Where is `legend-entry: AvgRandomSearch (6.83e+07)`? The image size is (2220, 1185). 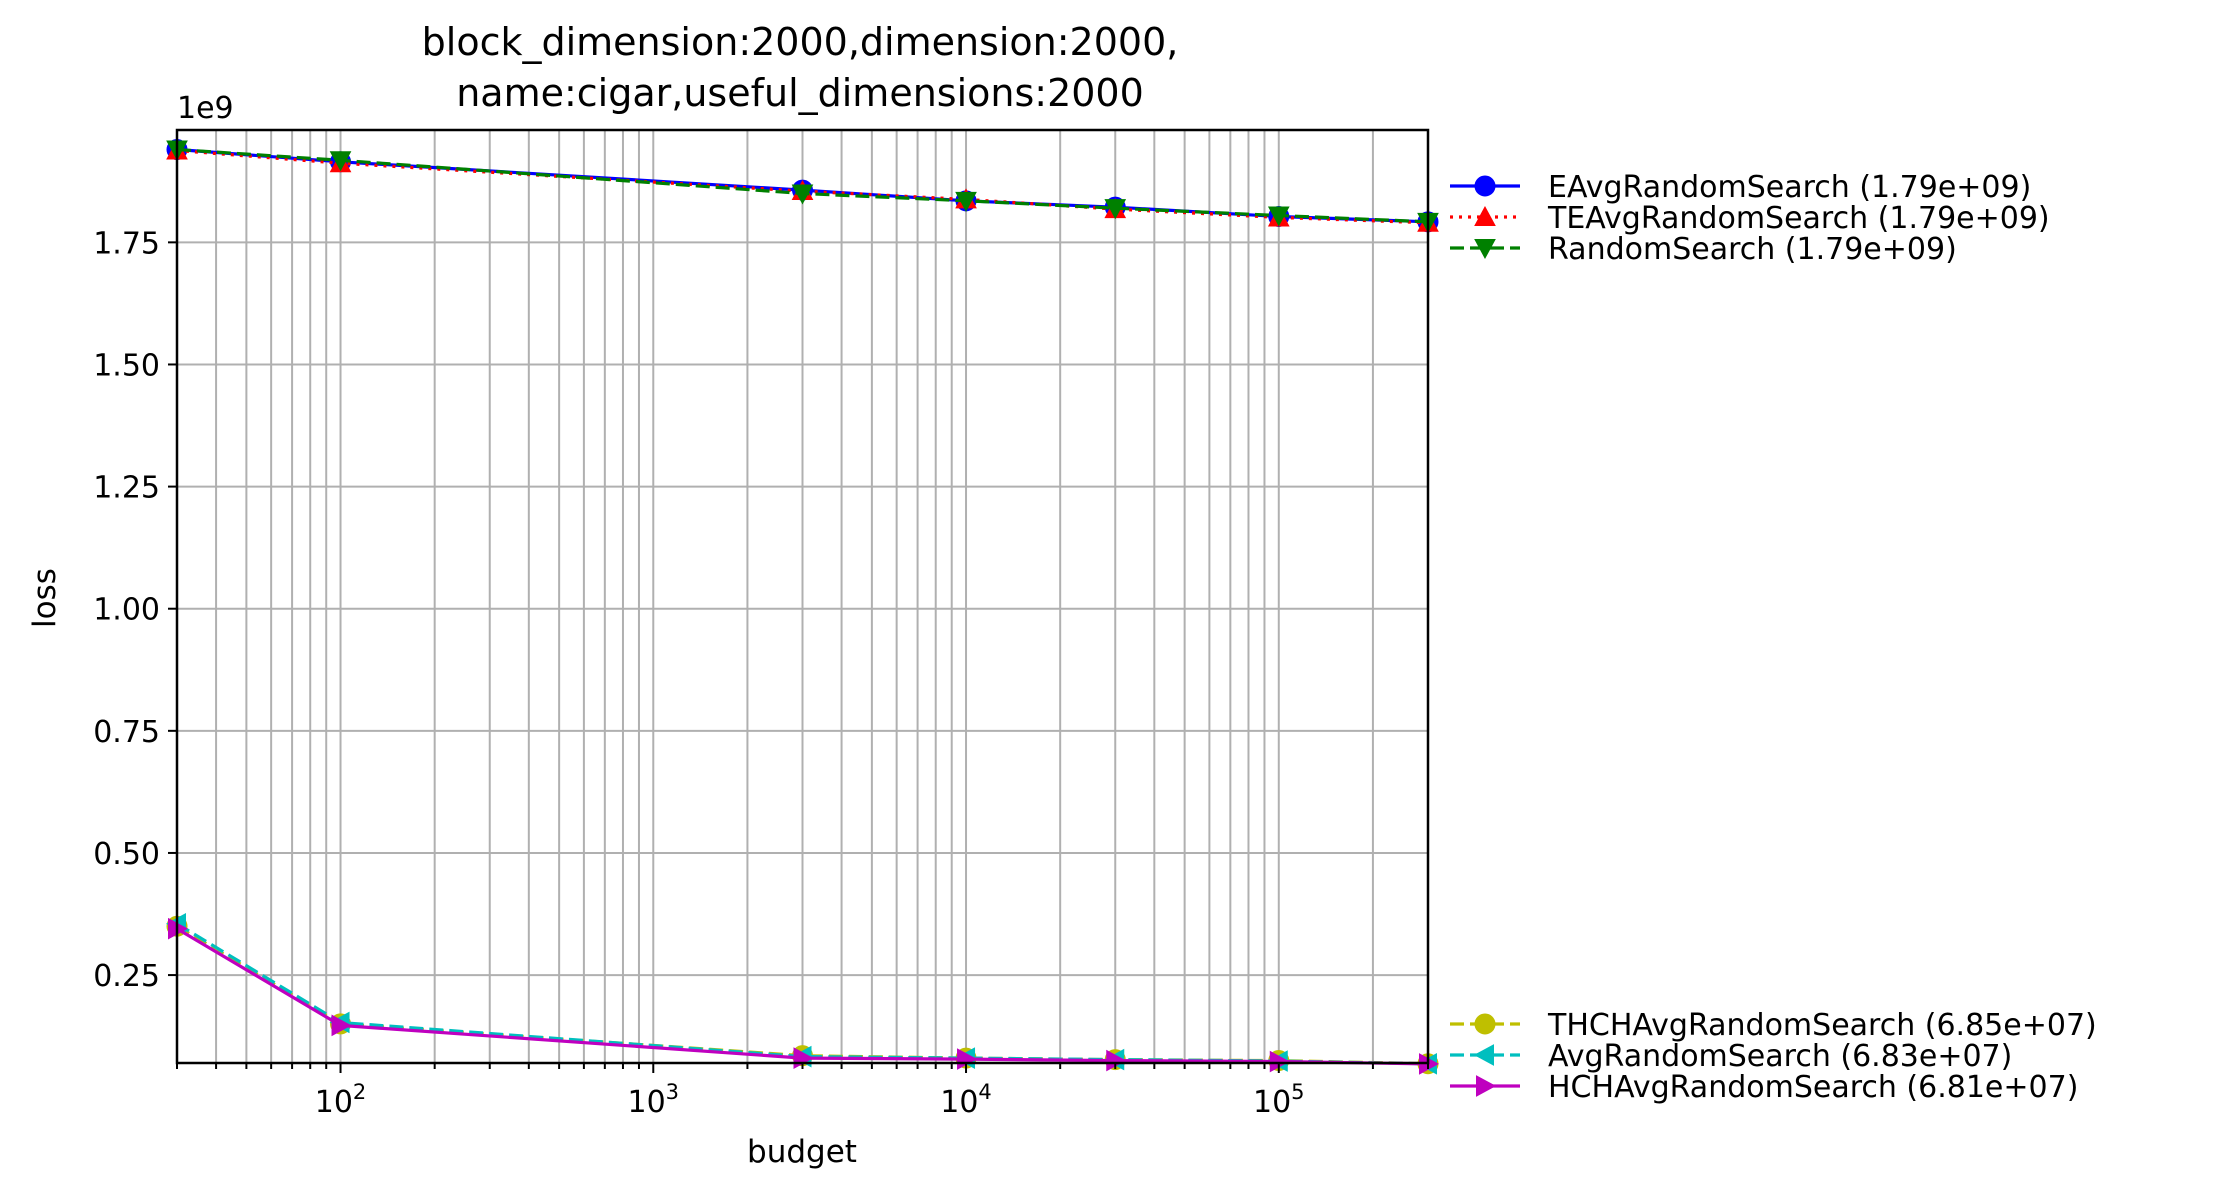 legend-entry: AvgRandomSearch (6.83e+07) is located at coordinates (1731, 1056).